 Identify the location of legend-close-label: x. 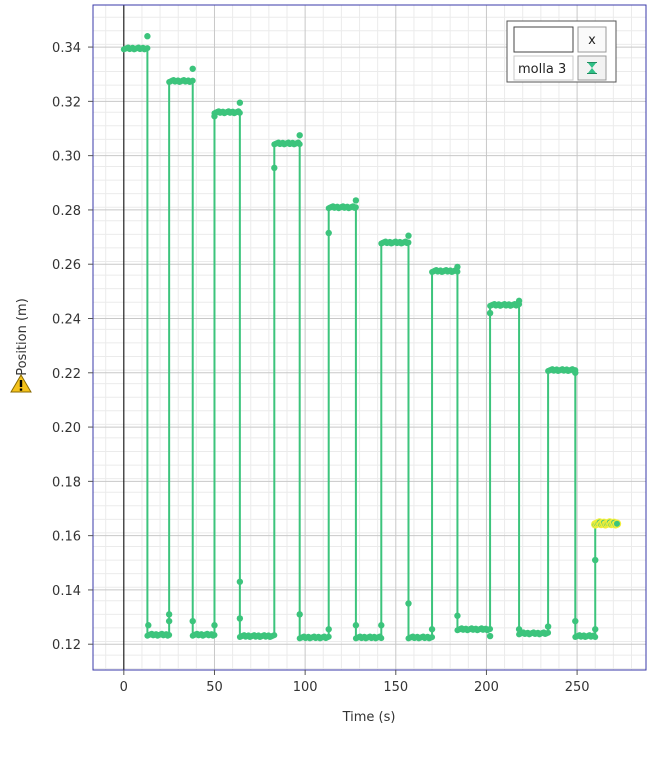
(592, 40).